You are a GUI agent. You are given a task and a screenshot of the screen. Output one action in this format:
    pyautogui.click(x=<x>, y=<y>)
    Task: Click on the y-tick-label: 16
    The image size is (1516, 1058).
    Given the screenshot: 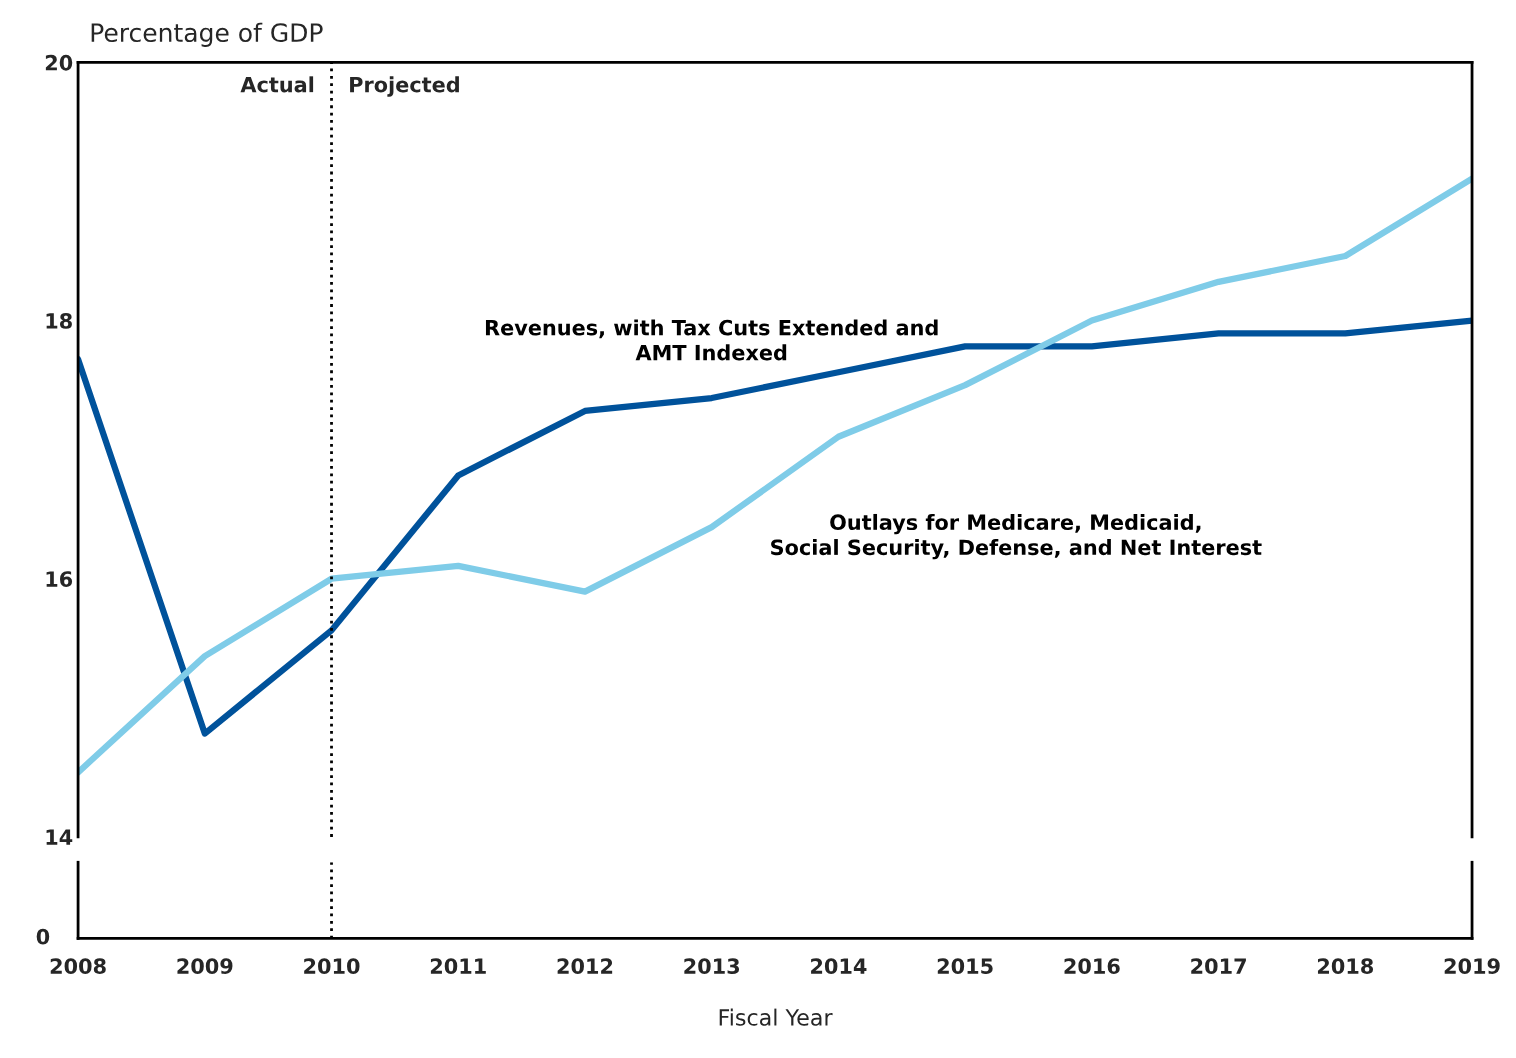 What is the action you would take?
    pyautogui.click(x=59, y=579)
    